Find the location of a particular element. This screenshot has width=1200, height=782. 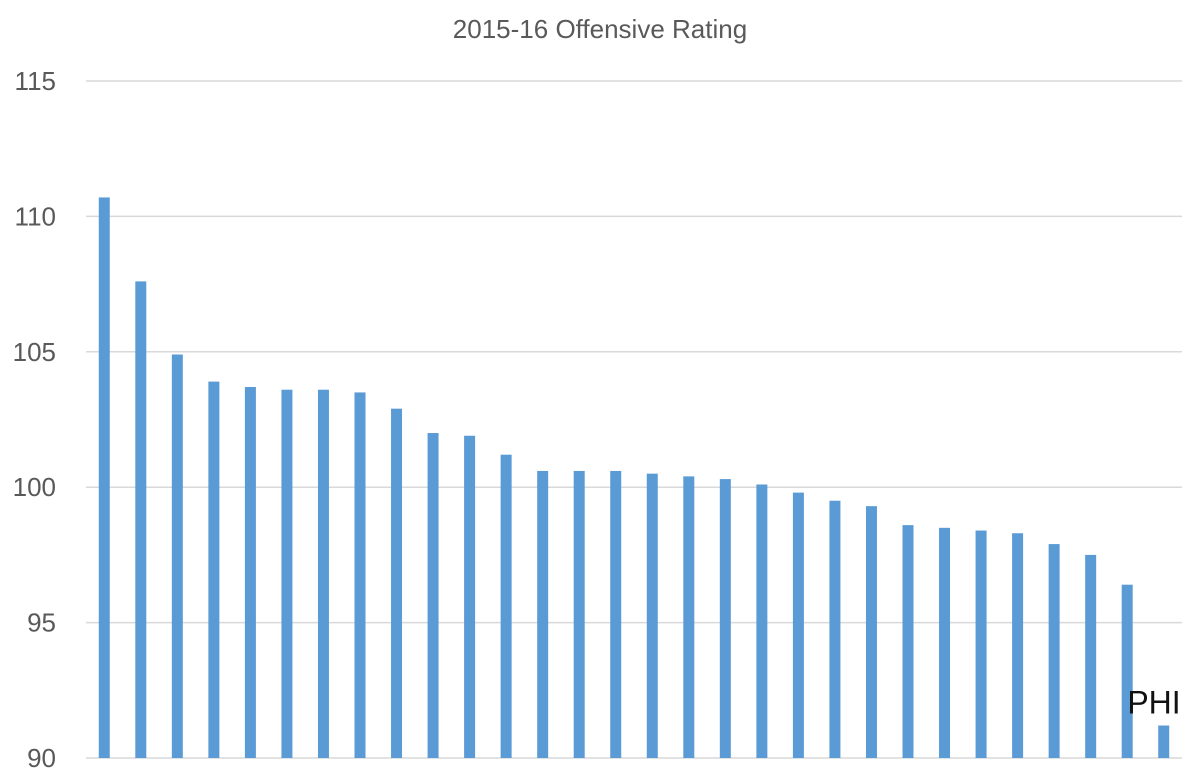

y-tick-label: 95 is located at coordinates (41, 623).